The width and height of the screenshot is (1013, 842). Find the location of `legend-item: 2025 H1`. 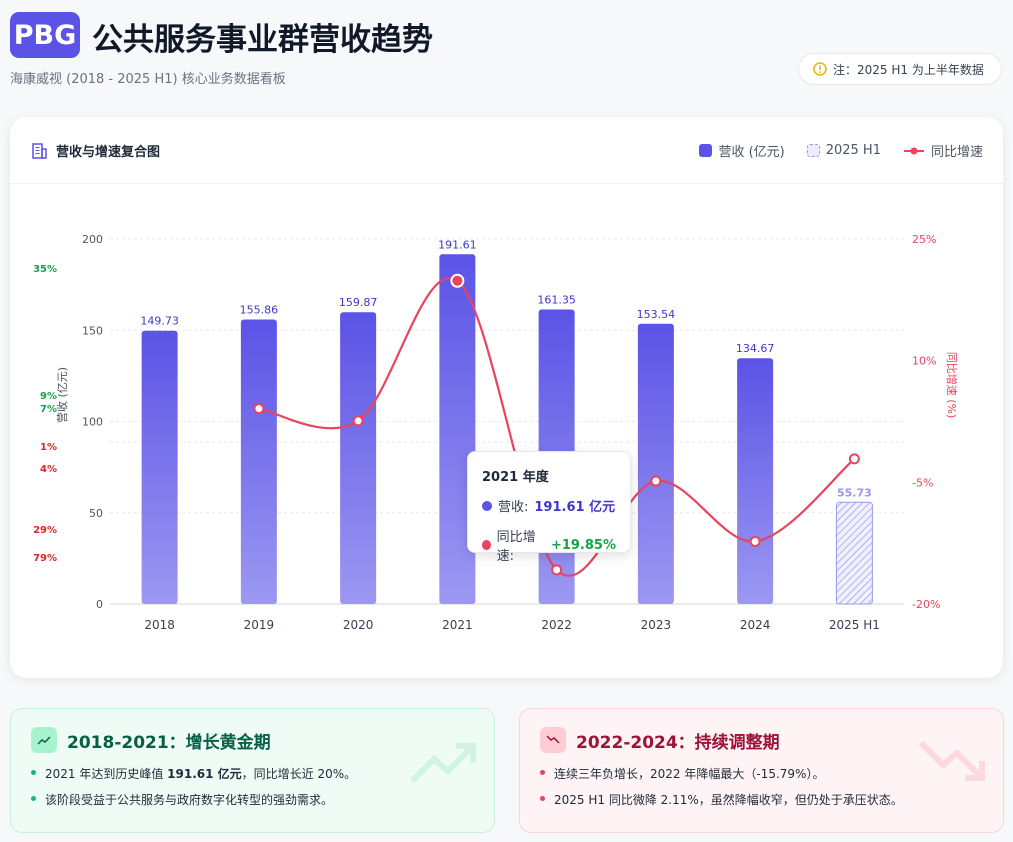

legend-item: 2025 H1 is located at coordinates (843, 150).